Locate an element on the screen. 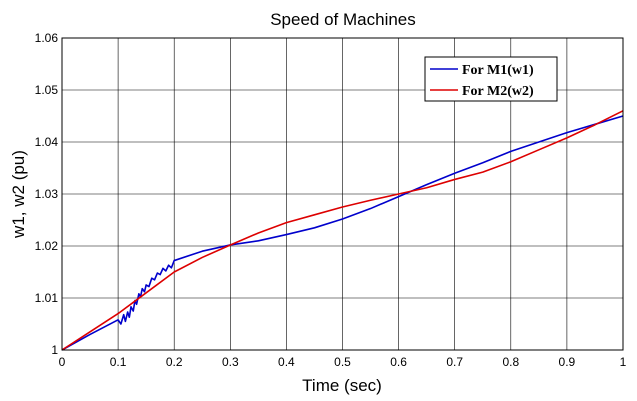  x-tick-labels: 0 0.1 0.2 0.3 0.4 0.5 0.6 0.7 0.8 0.9 1 is located at coordinates (343, 362).